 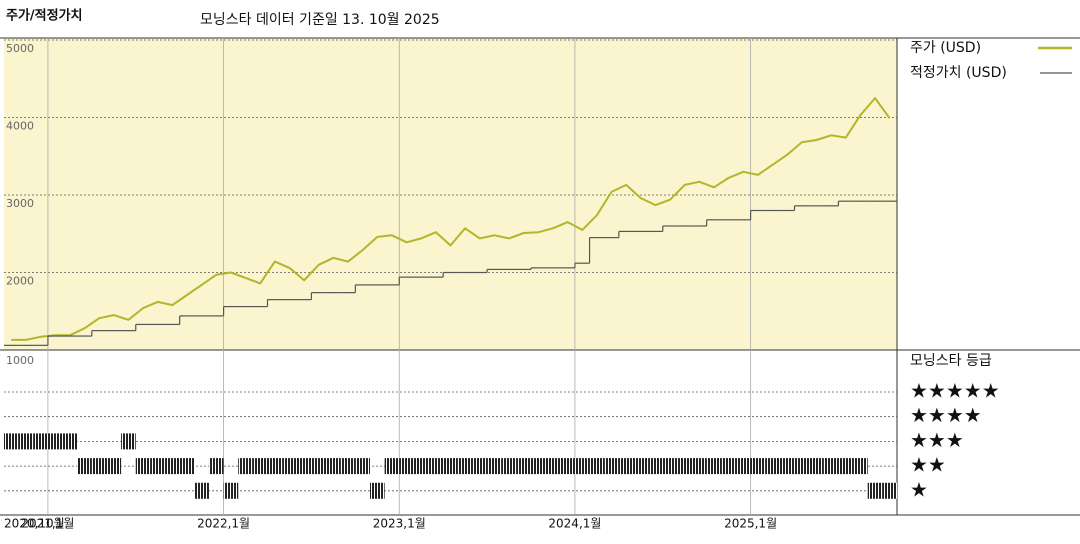 I want to click on rating-axis-label: 1000, so click(x=20, y=360).